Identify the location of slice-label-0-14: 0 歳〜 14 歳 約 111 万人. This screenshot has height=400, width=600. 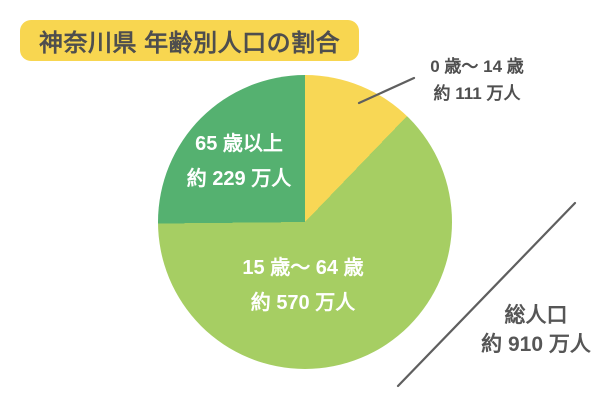
(477, 80).